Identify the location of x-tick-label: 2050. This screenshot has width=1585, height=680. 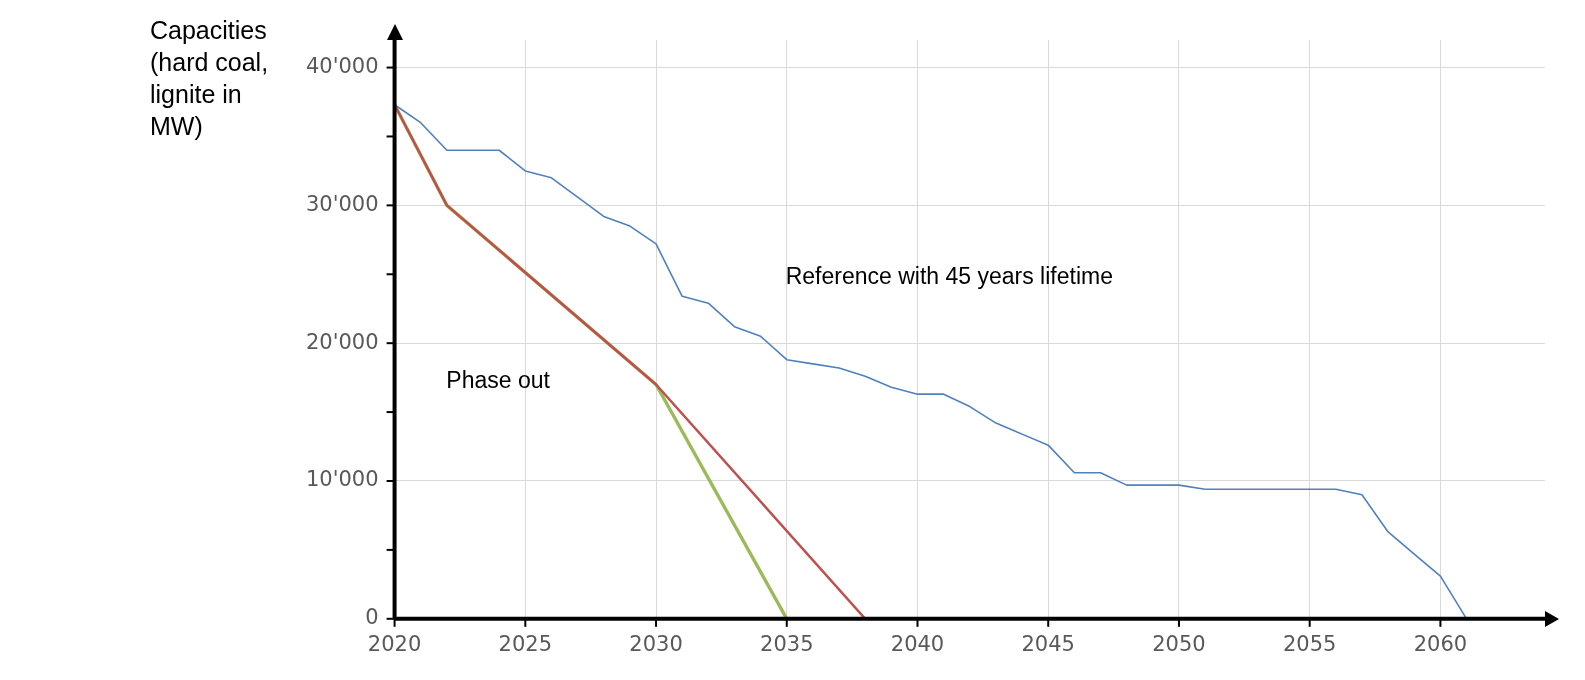
(1179, 643).